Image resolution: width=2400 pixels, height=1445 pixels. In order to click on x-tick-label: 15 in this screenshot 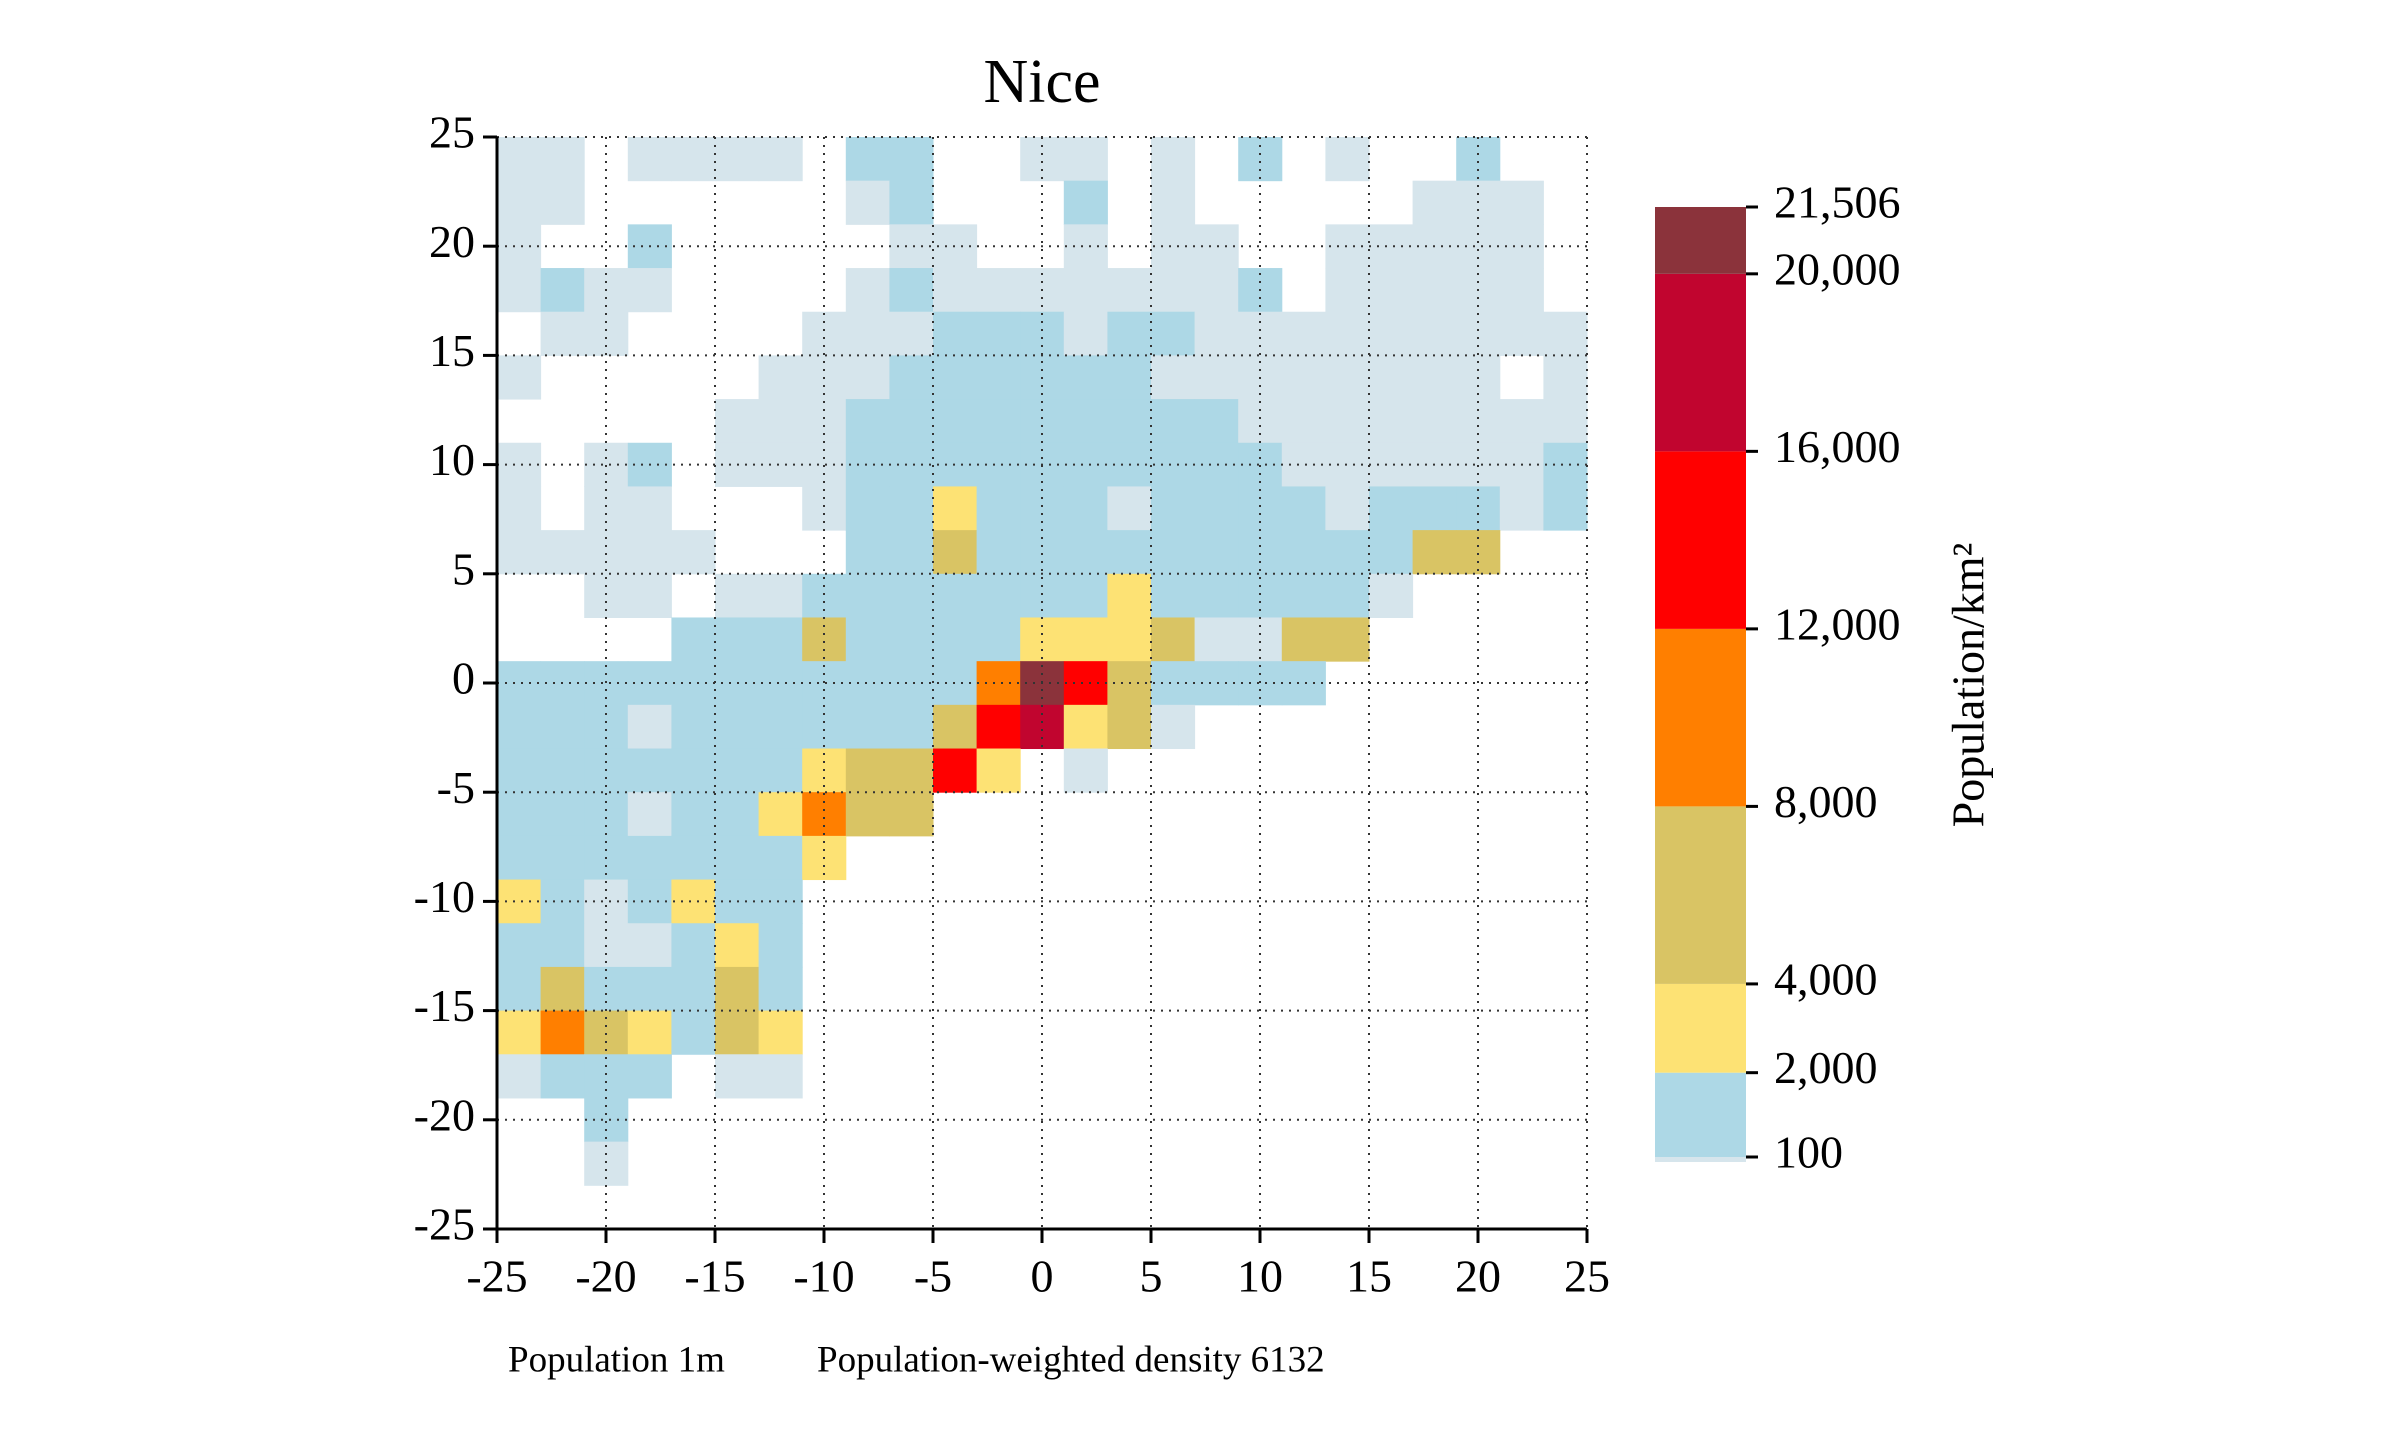, I will do `click(1369, 1276)`.